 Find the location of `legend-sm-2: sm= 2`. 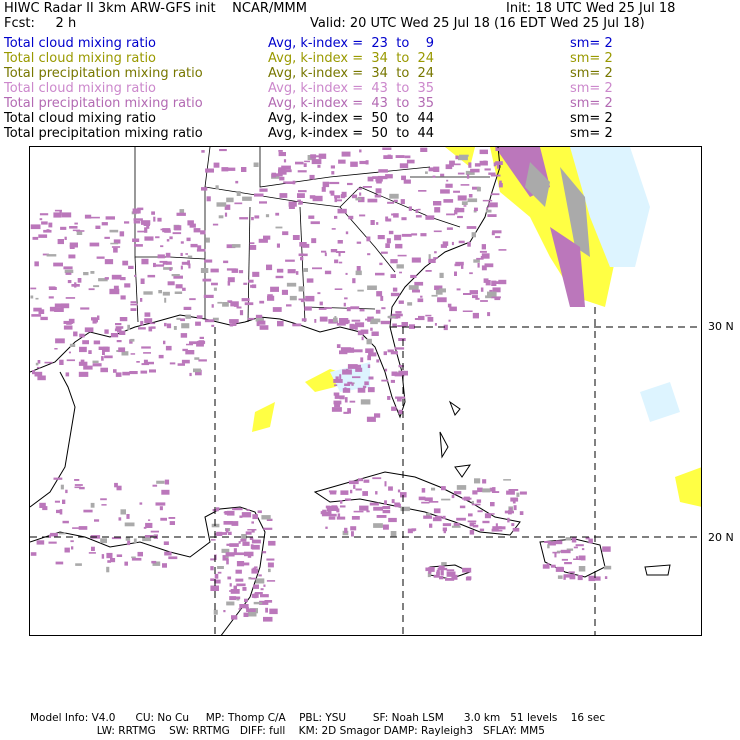

legend-sm-2: sm= 2 is located at coordinates (591, 73).